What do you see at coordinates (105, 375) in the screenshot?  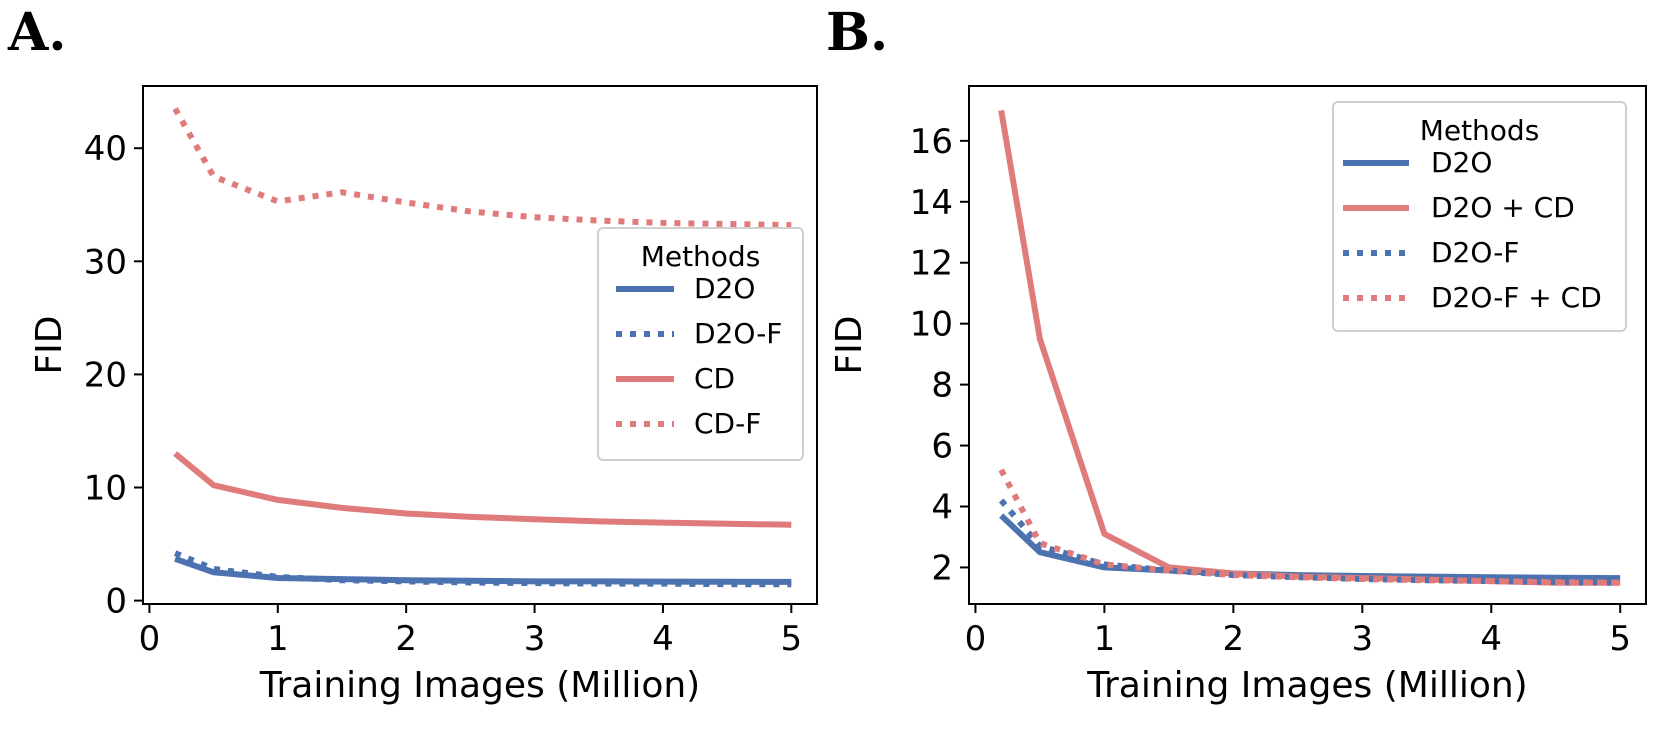 I see `y-tick-label: 20` at bounding box center [105, 375].